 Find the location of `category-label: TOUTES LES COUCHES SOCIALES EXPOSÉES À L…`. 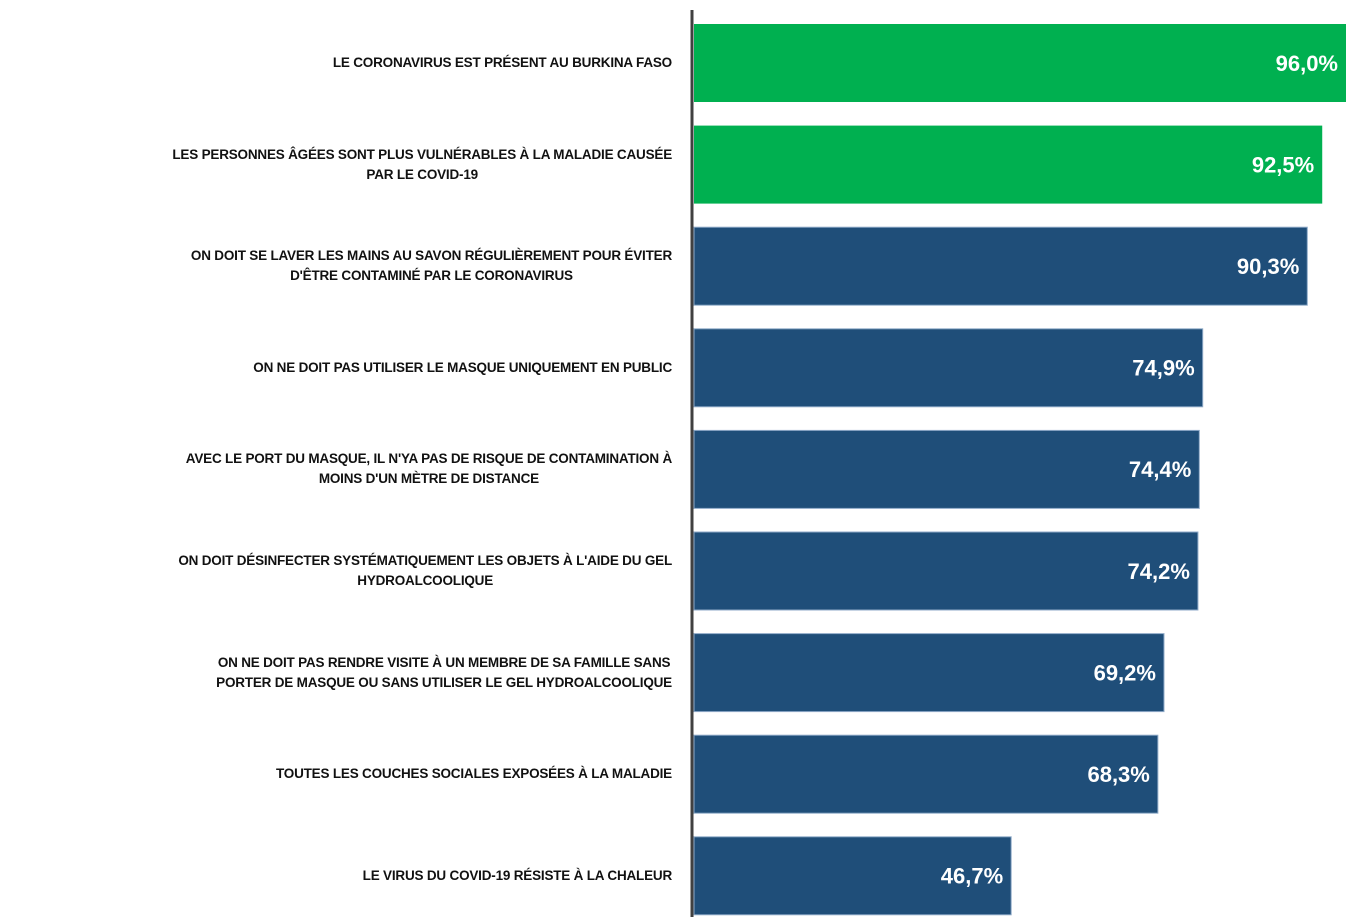

category-label: TOUTES LES COUCHES SOCIALES EXPOSÉES À L… is located at coordinates (336, 774).